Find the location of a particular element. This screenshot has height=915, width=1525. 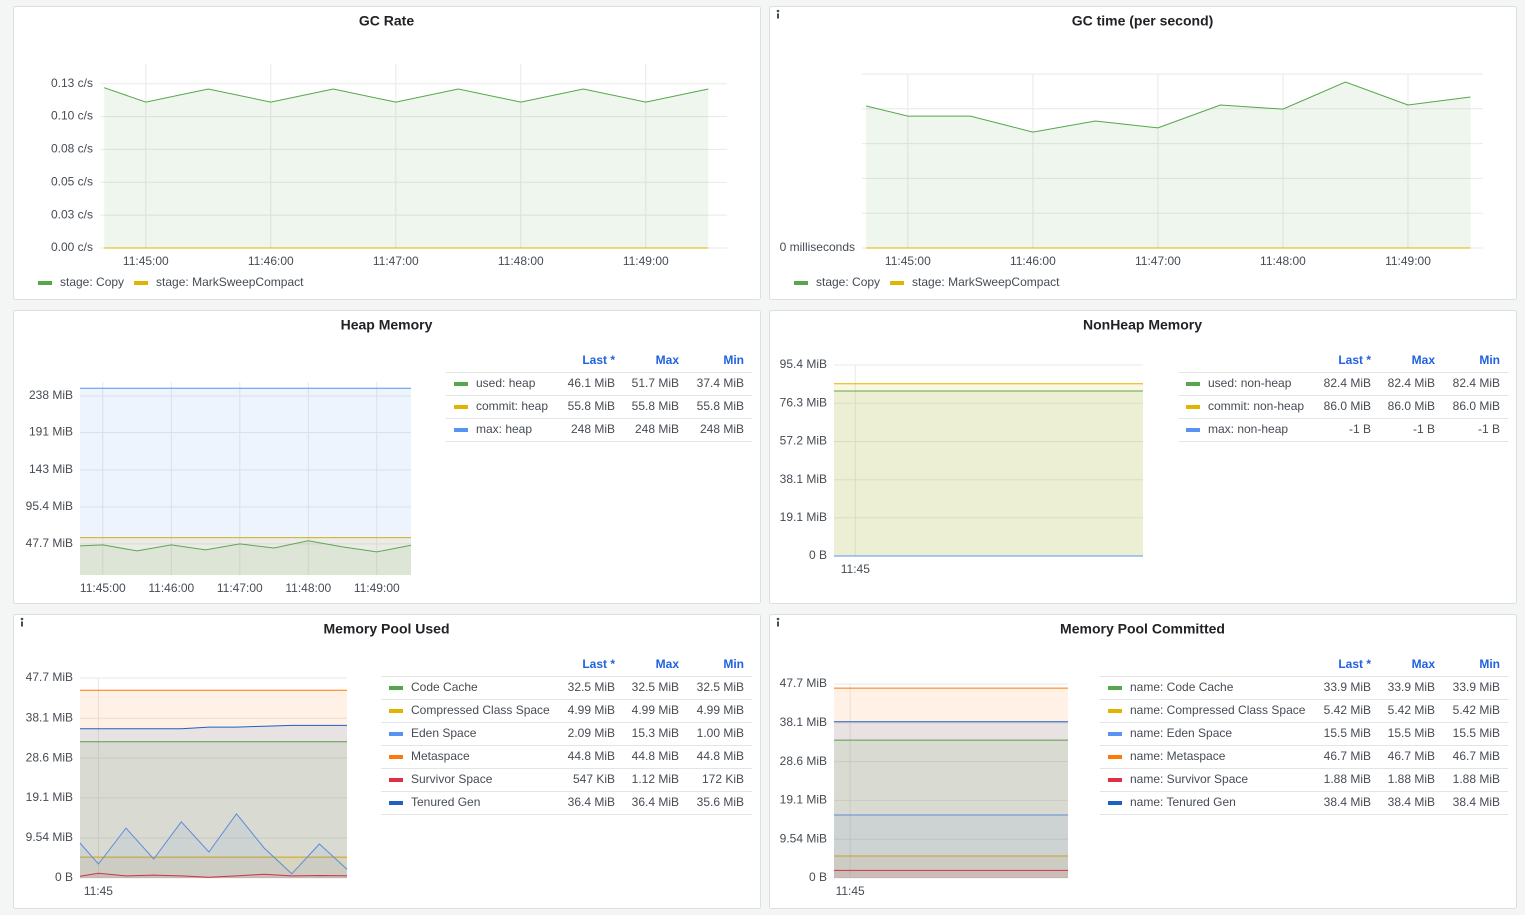

legend-value: 4.99 MiB is located at coordinates (591, 710).